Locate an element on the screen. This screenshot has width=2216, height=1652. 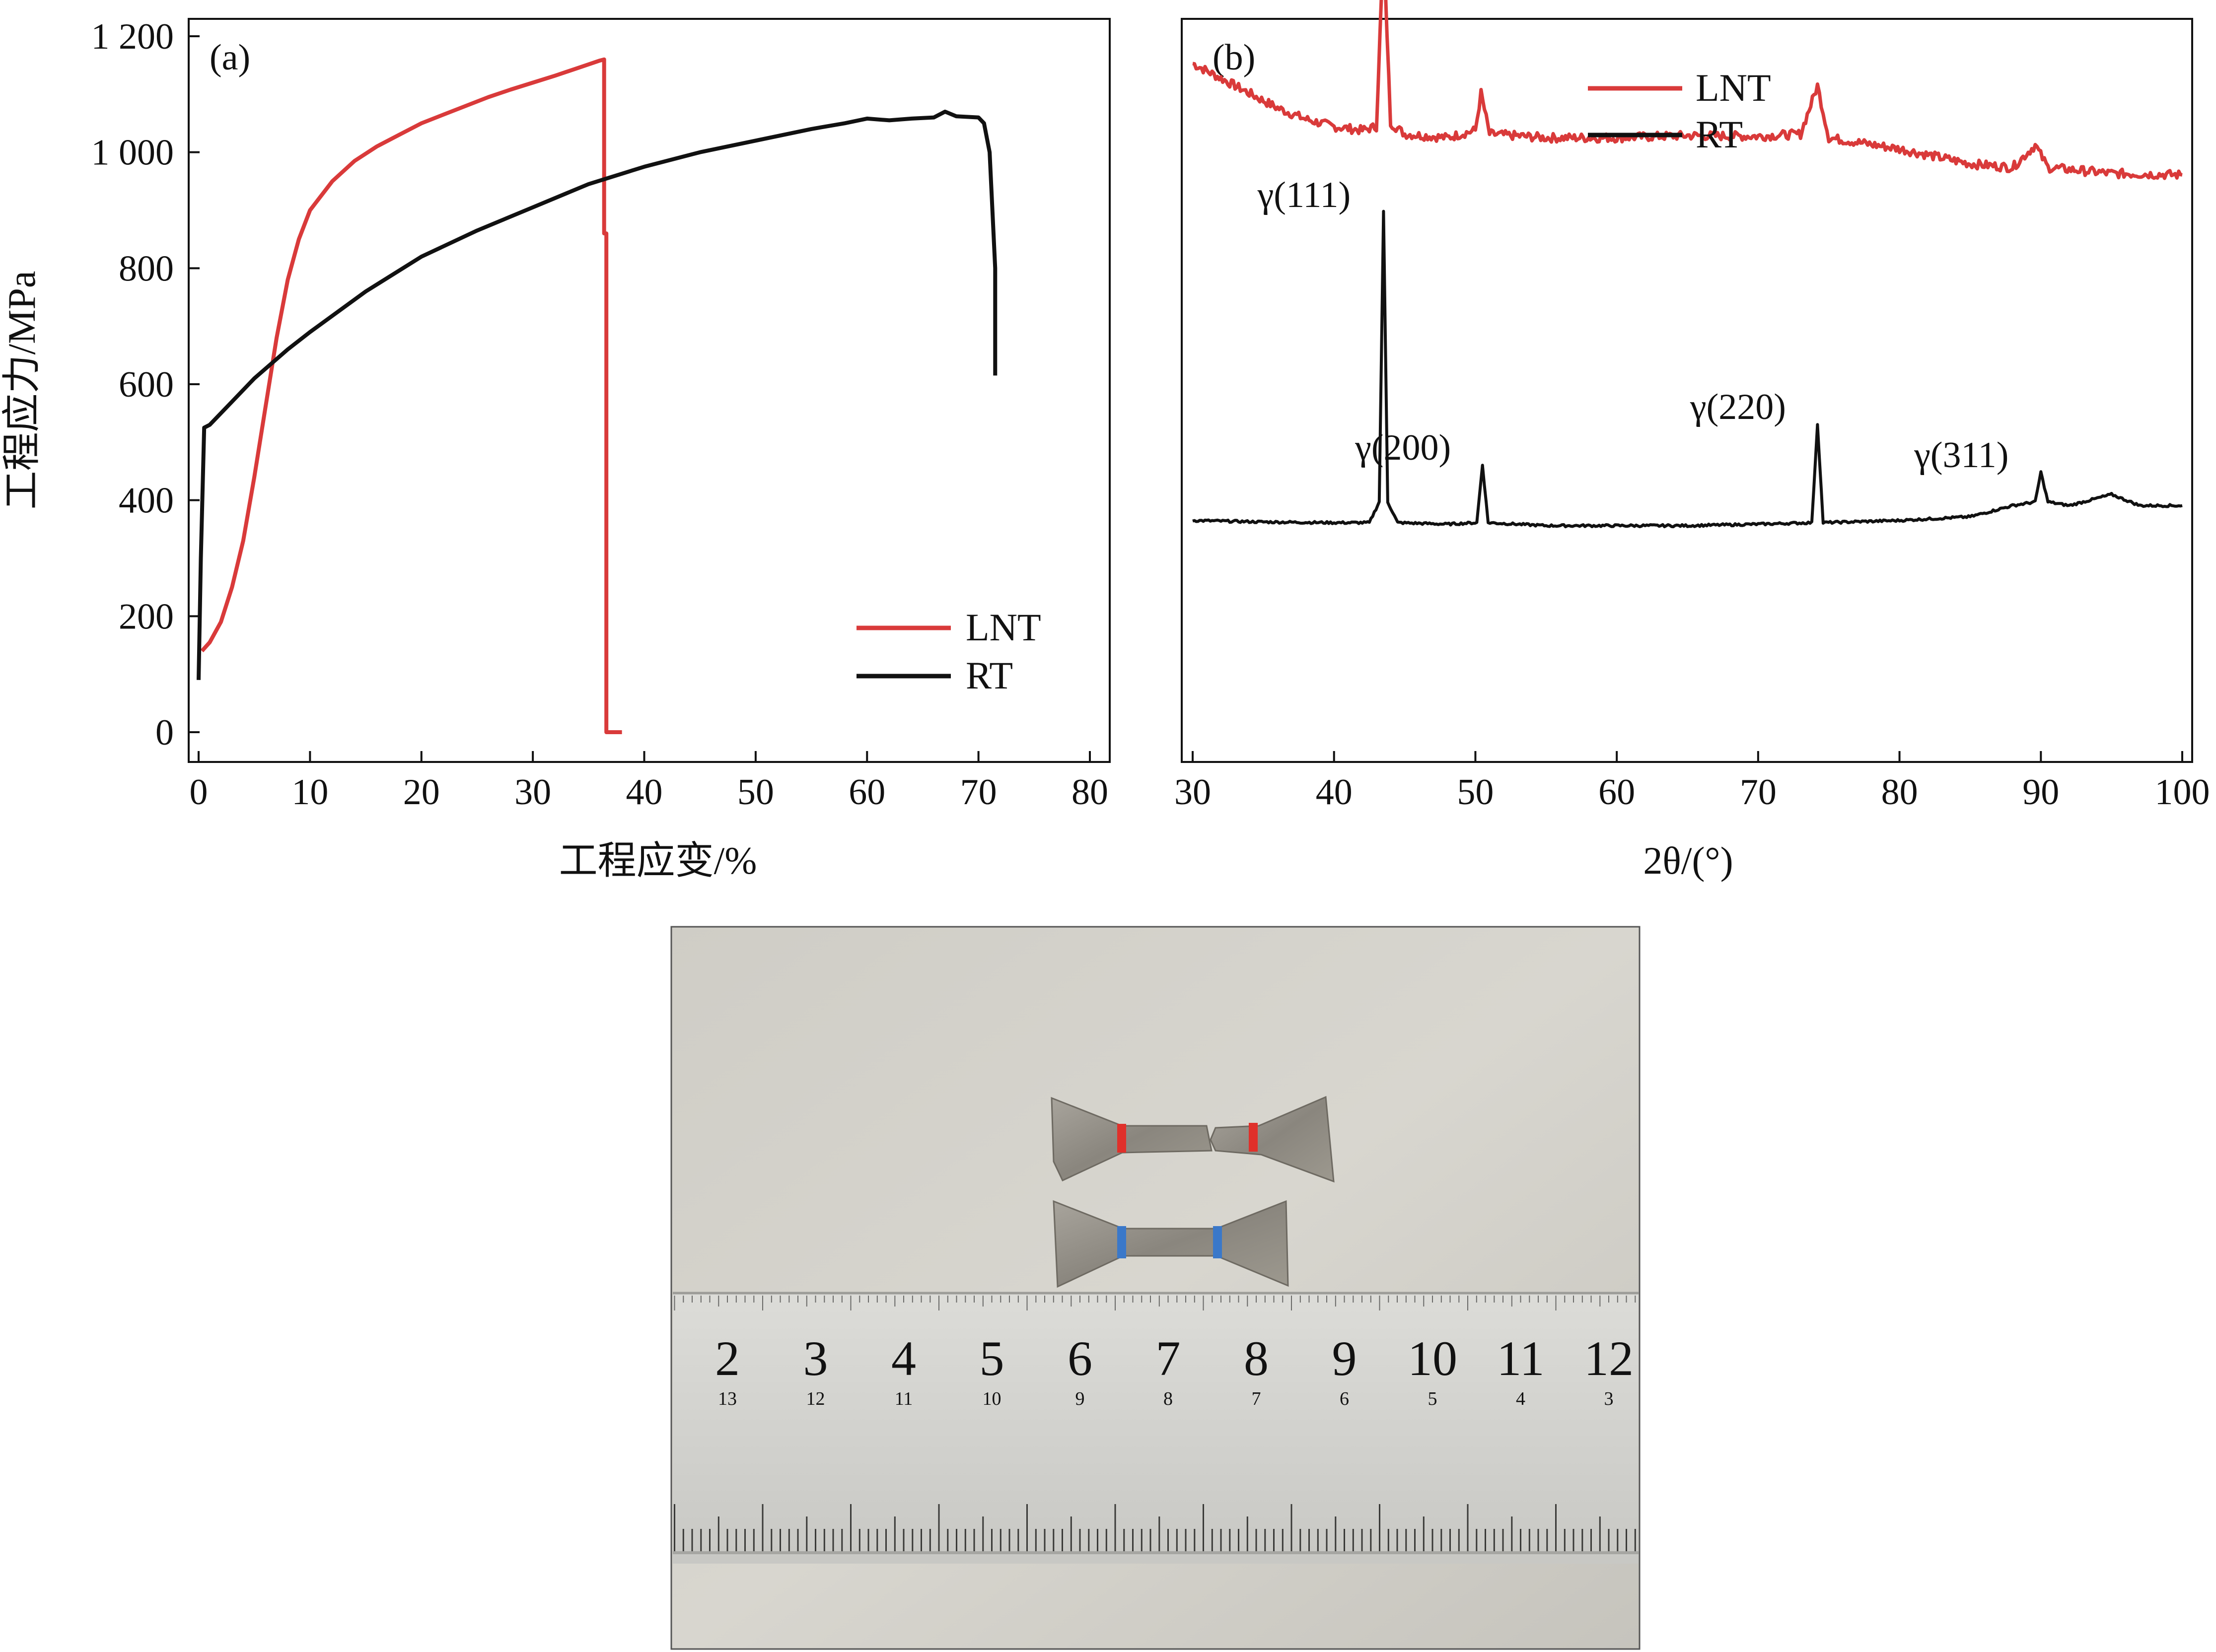
panel-a-y-ticks: 0 200 400 600 800 1 000 1 200 is located at coordinates (145, 384).